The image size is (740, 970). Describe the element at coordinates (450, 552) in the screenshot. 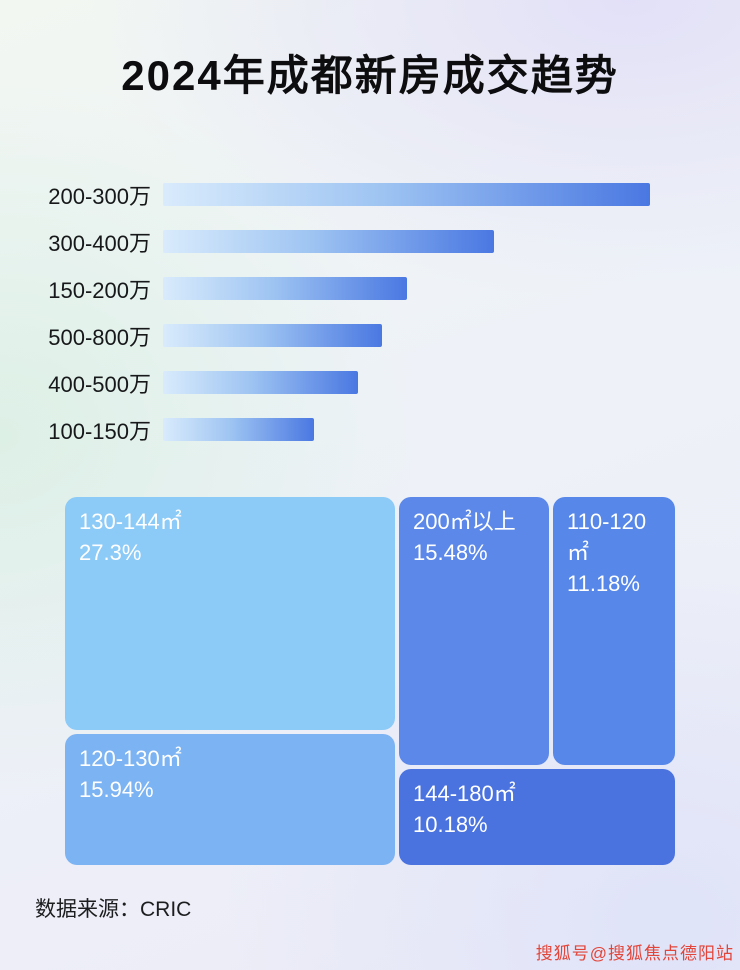

I see `treemap-block-value: 15.48%` at that location.